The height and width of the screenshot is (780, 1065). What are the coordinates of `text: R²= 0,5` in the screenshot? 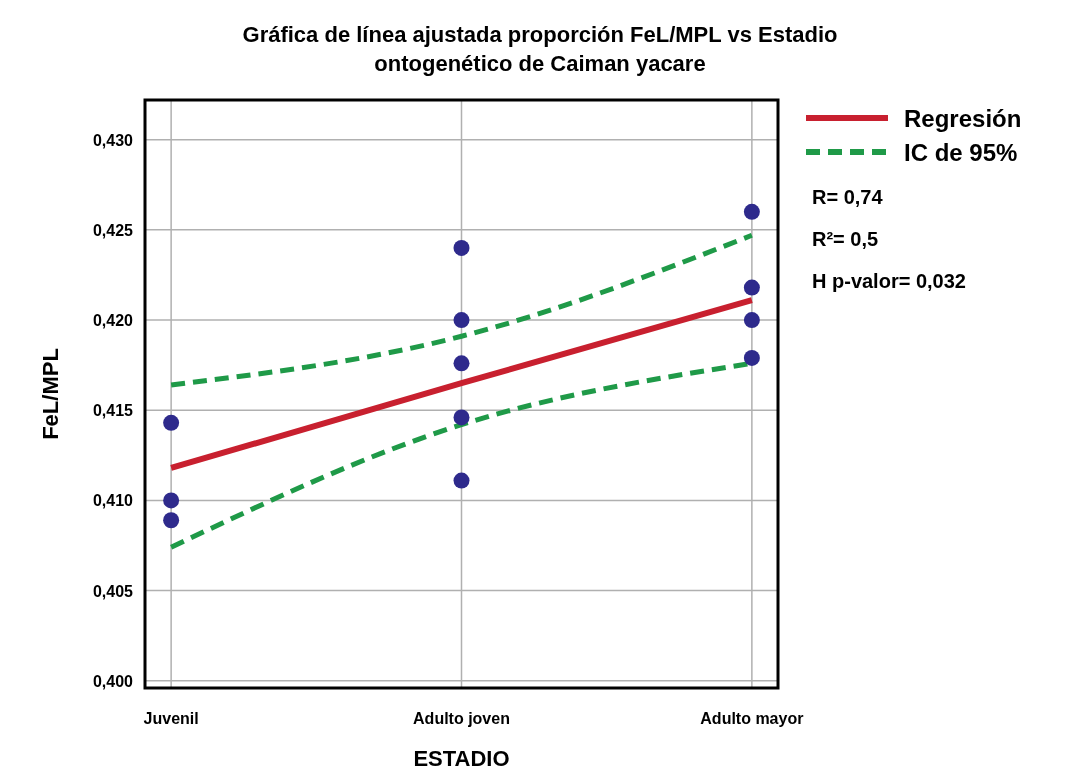 It's located at (845, 239).